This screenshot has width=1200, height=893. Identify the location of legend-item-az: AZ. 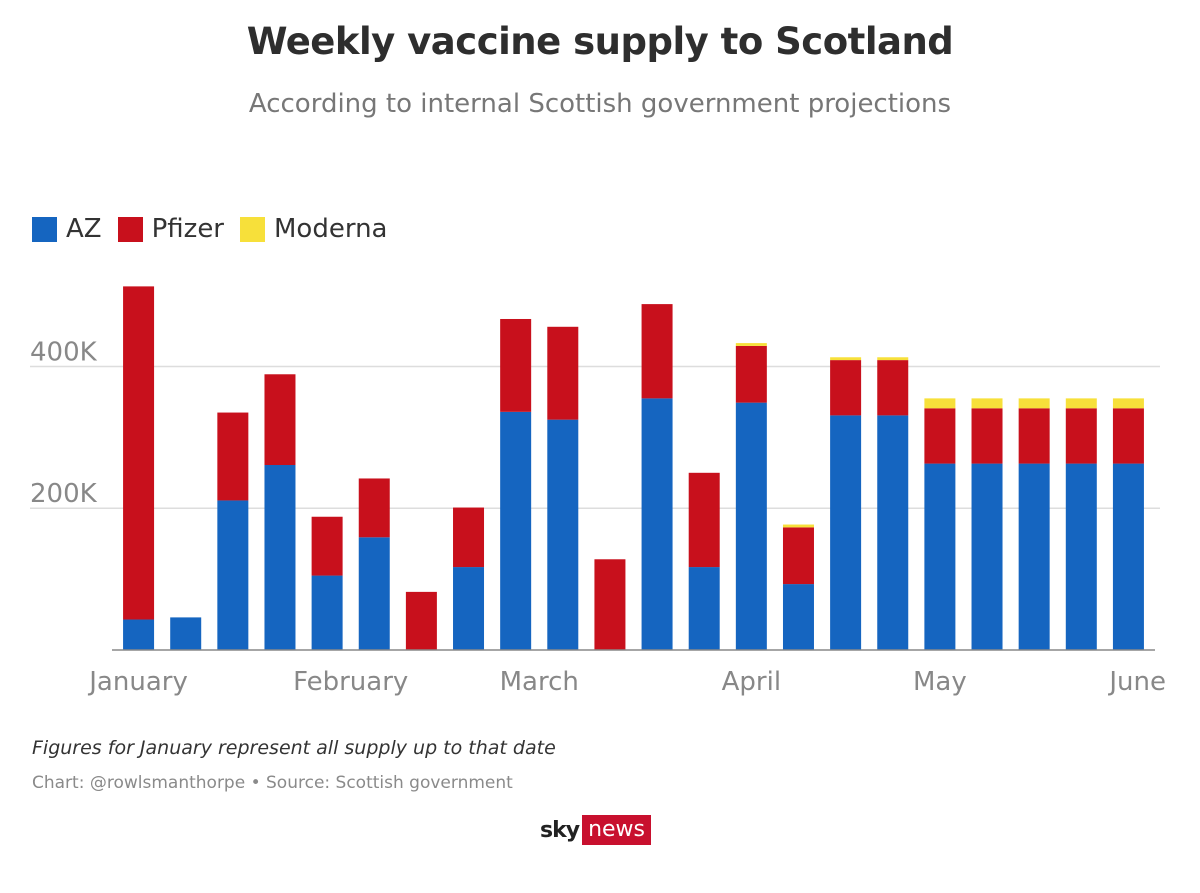
(67, 229).